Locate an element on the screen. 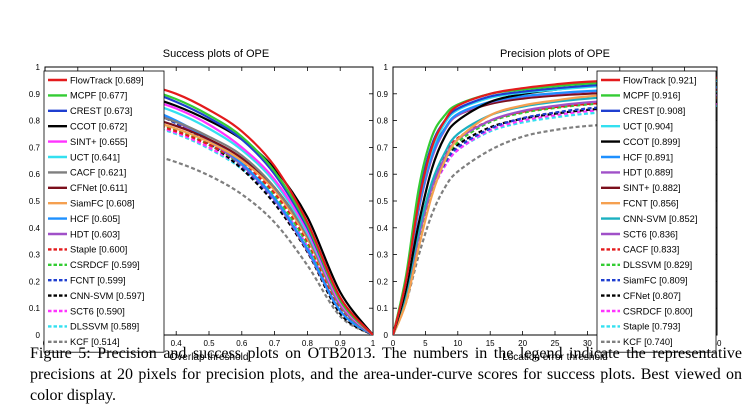  success-ytick-label: 0.8 is located at coordinates (35, 121).